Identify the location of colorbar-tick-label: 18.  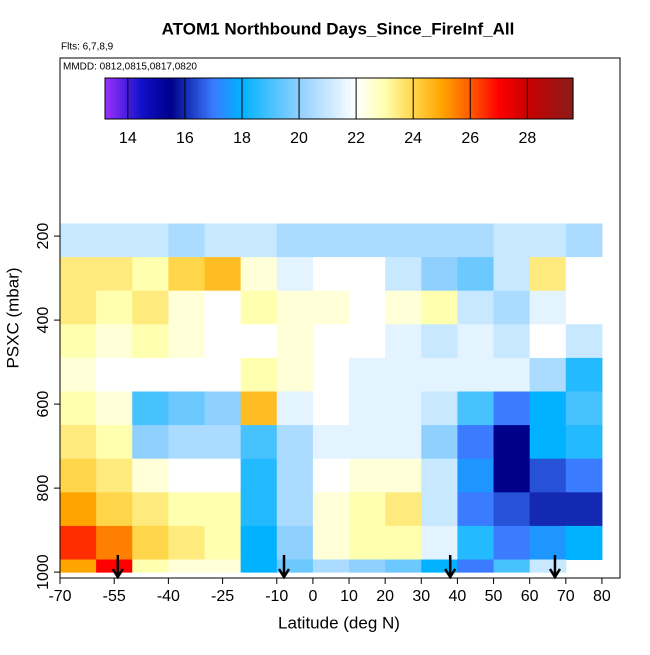
(242, 138).